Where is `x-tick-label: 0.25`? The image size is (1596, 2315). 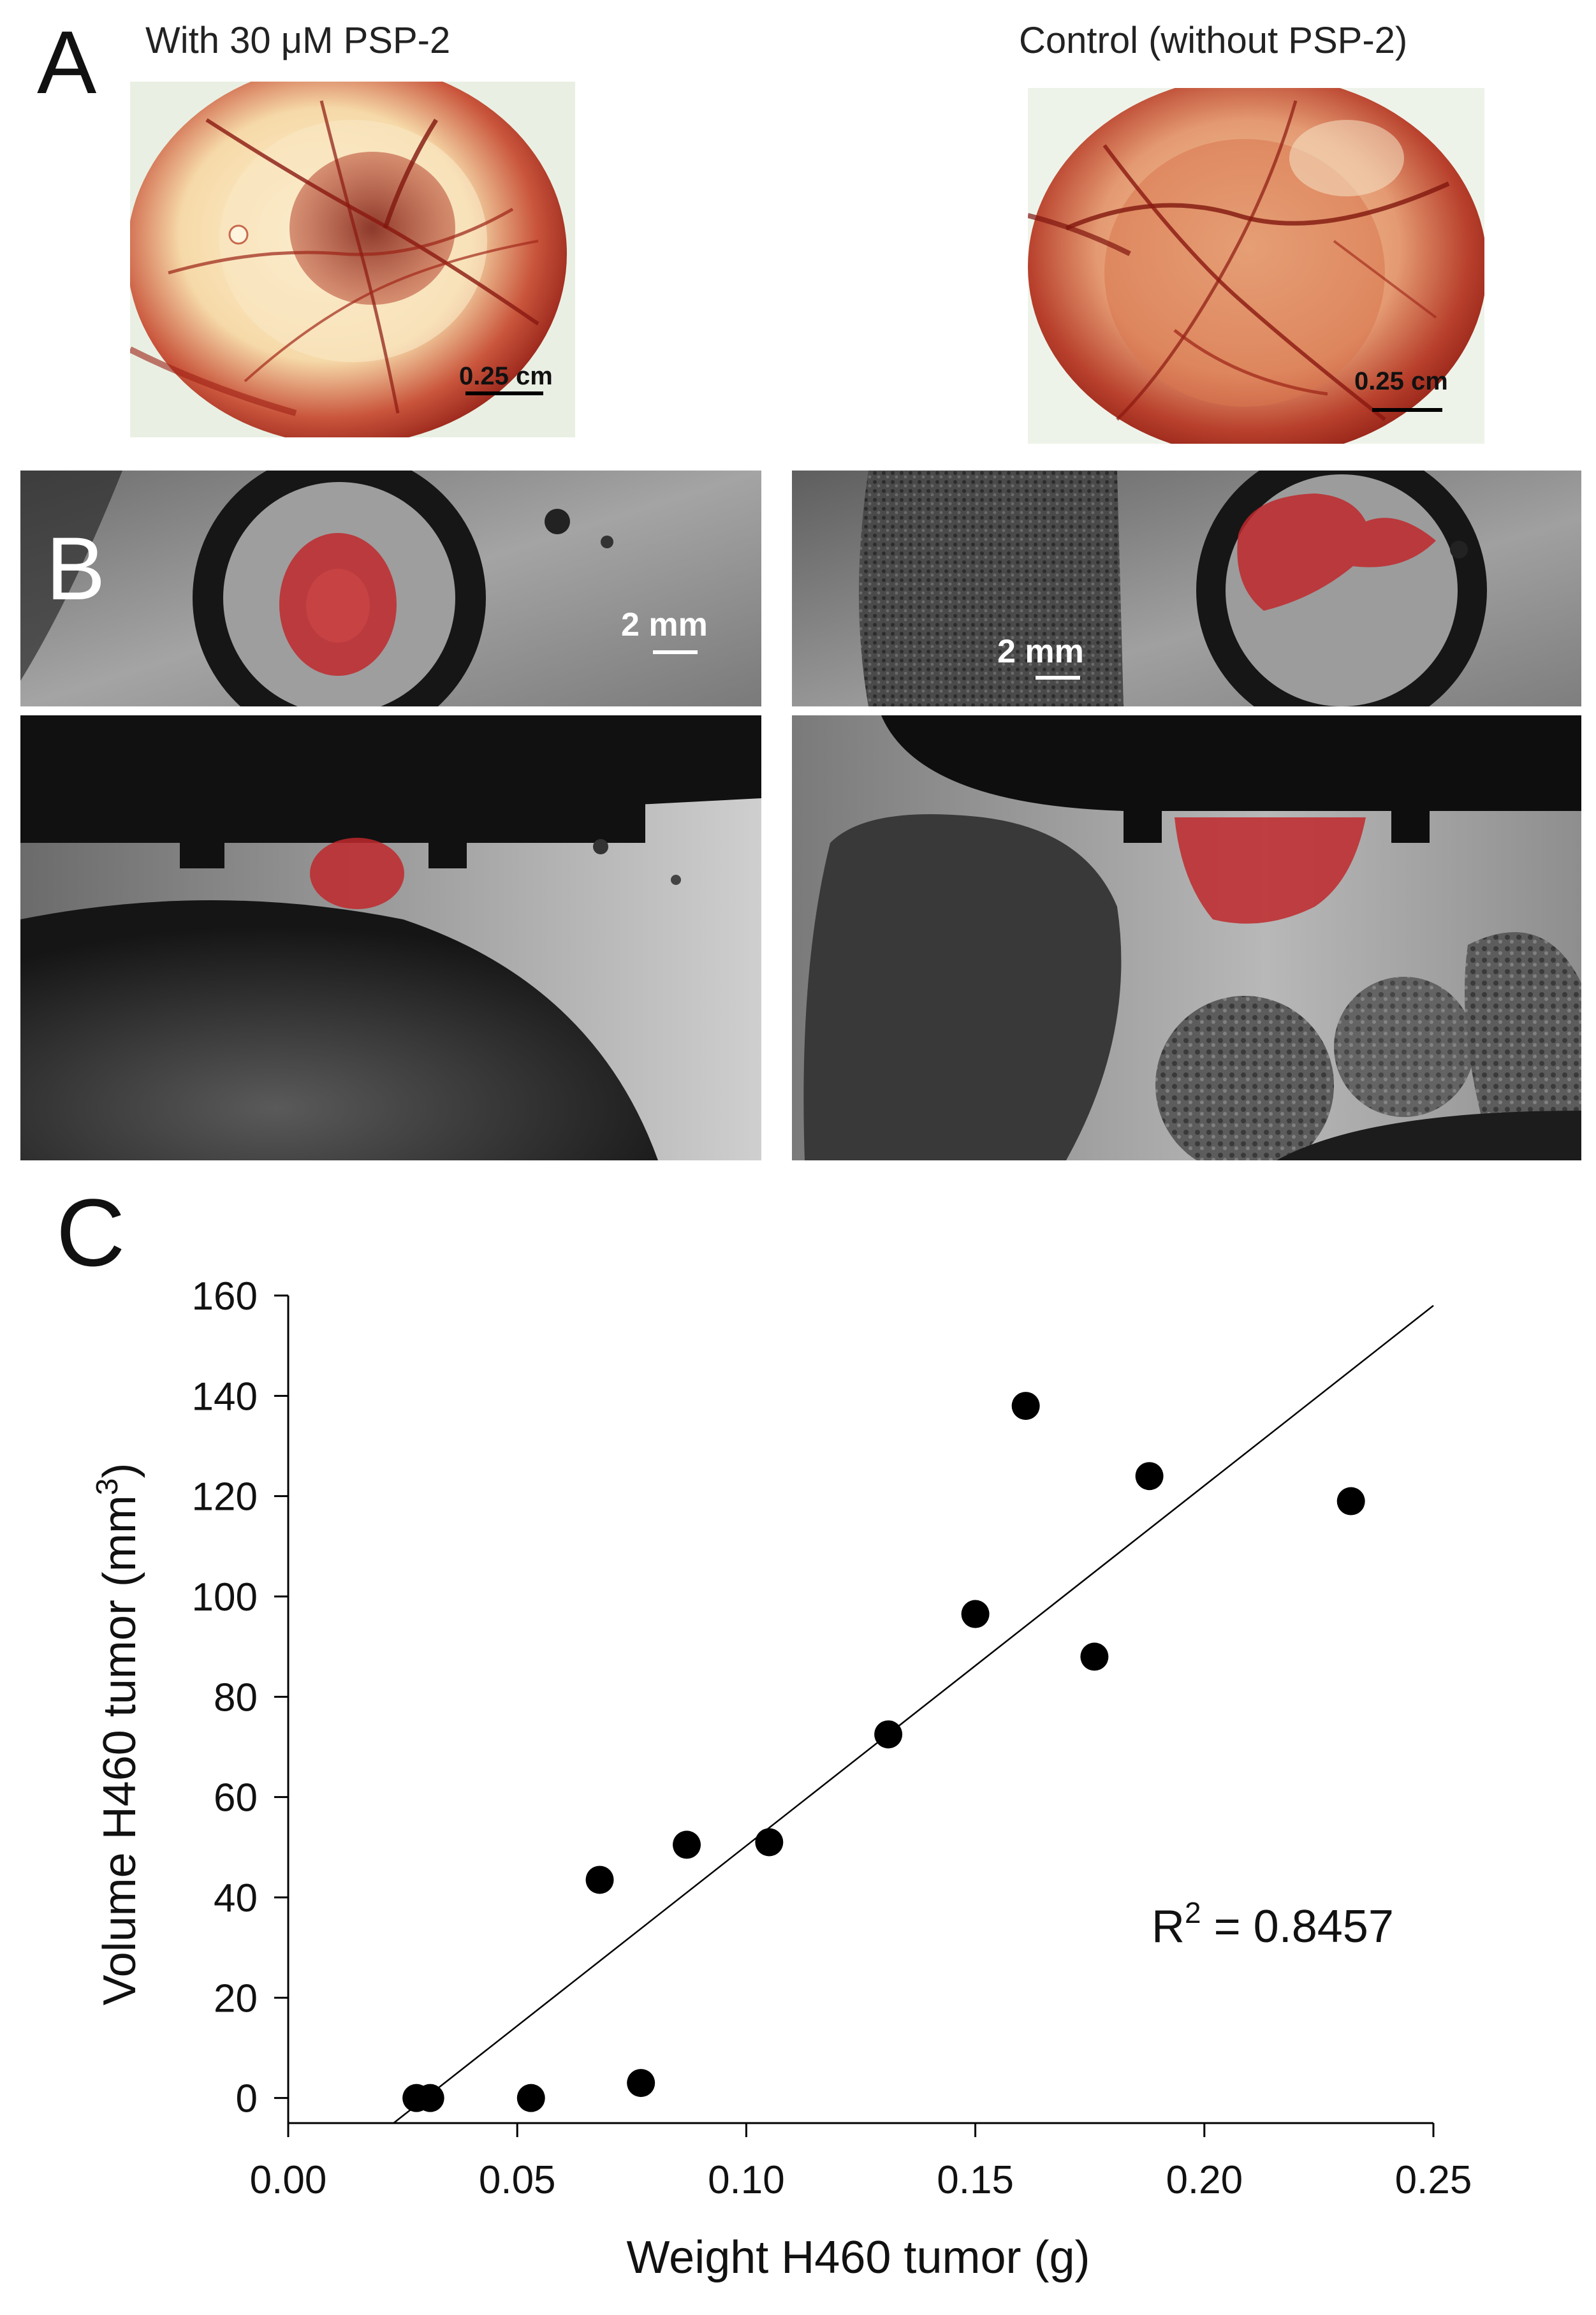
x-tick-label: 0.25 is located at coordinates (1433, 2180).